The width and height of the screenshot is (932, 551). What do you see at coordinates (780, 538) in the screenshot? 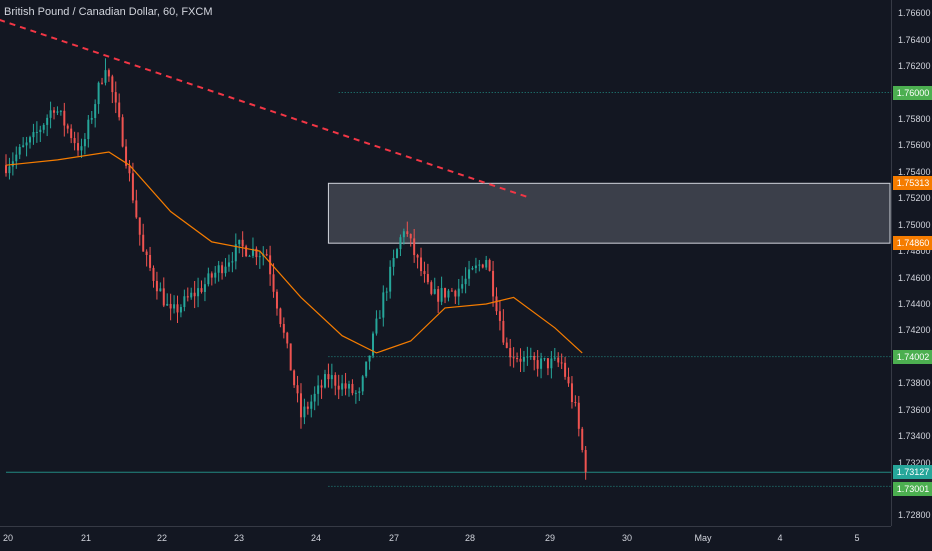
I see `time-axis-label: 4` at bounding box center [780, 538].